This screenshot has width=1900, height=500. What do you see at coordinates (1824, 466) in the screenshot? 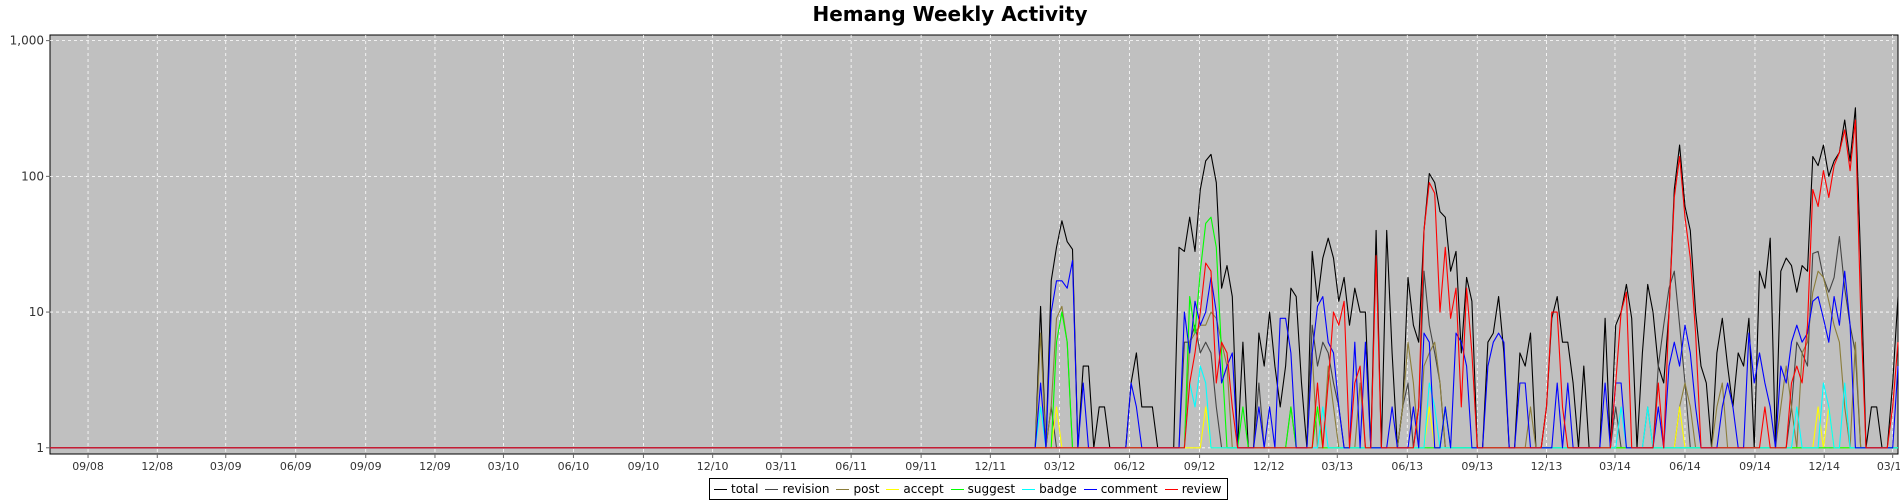
I see `x-tick-label: 12/14` at bounding box center [1824, 466].